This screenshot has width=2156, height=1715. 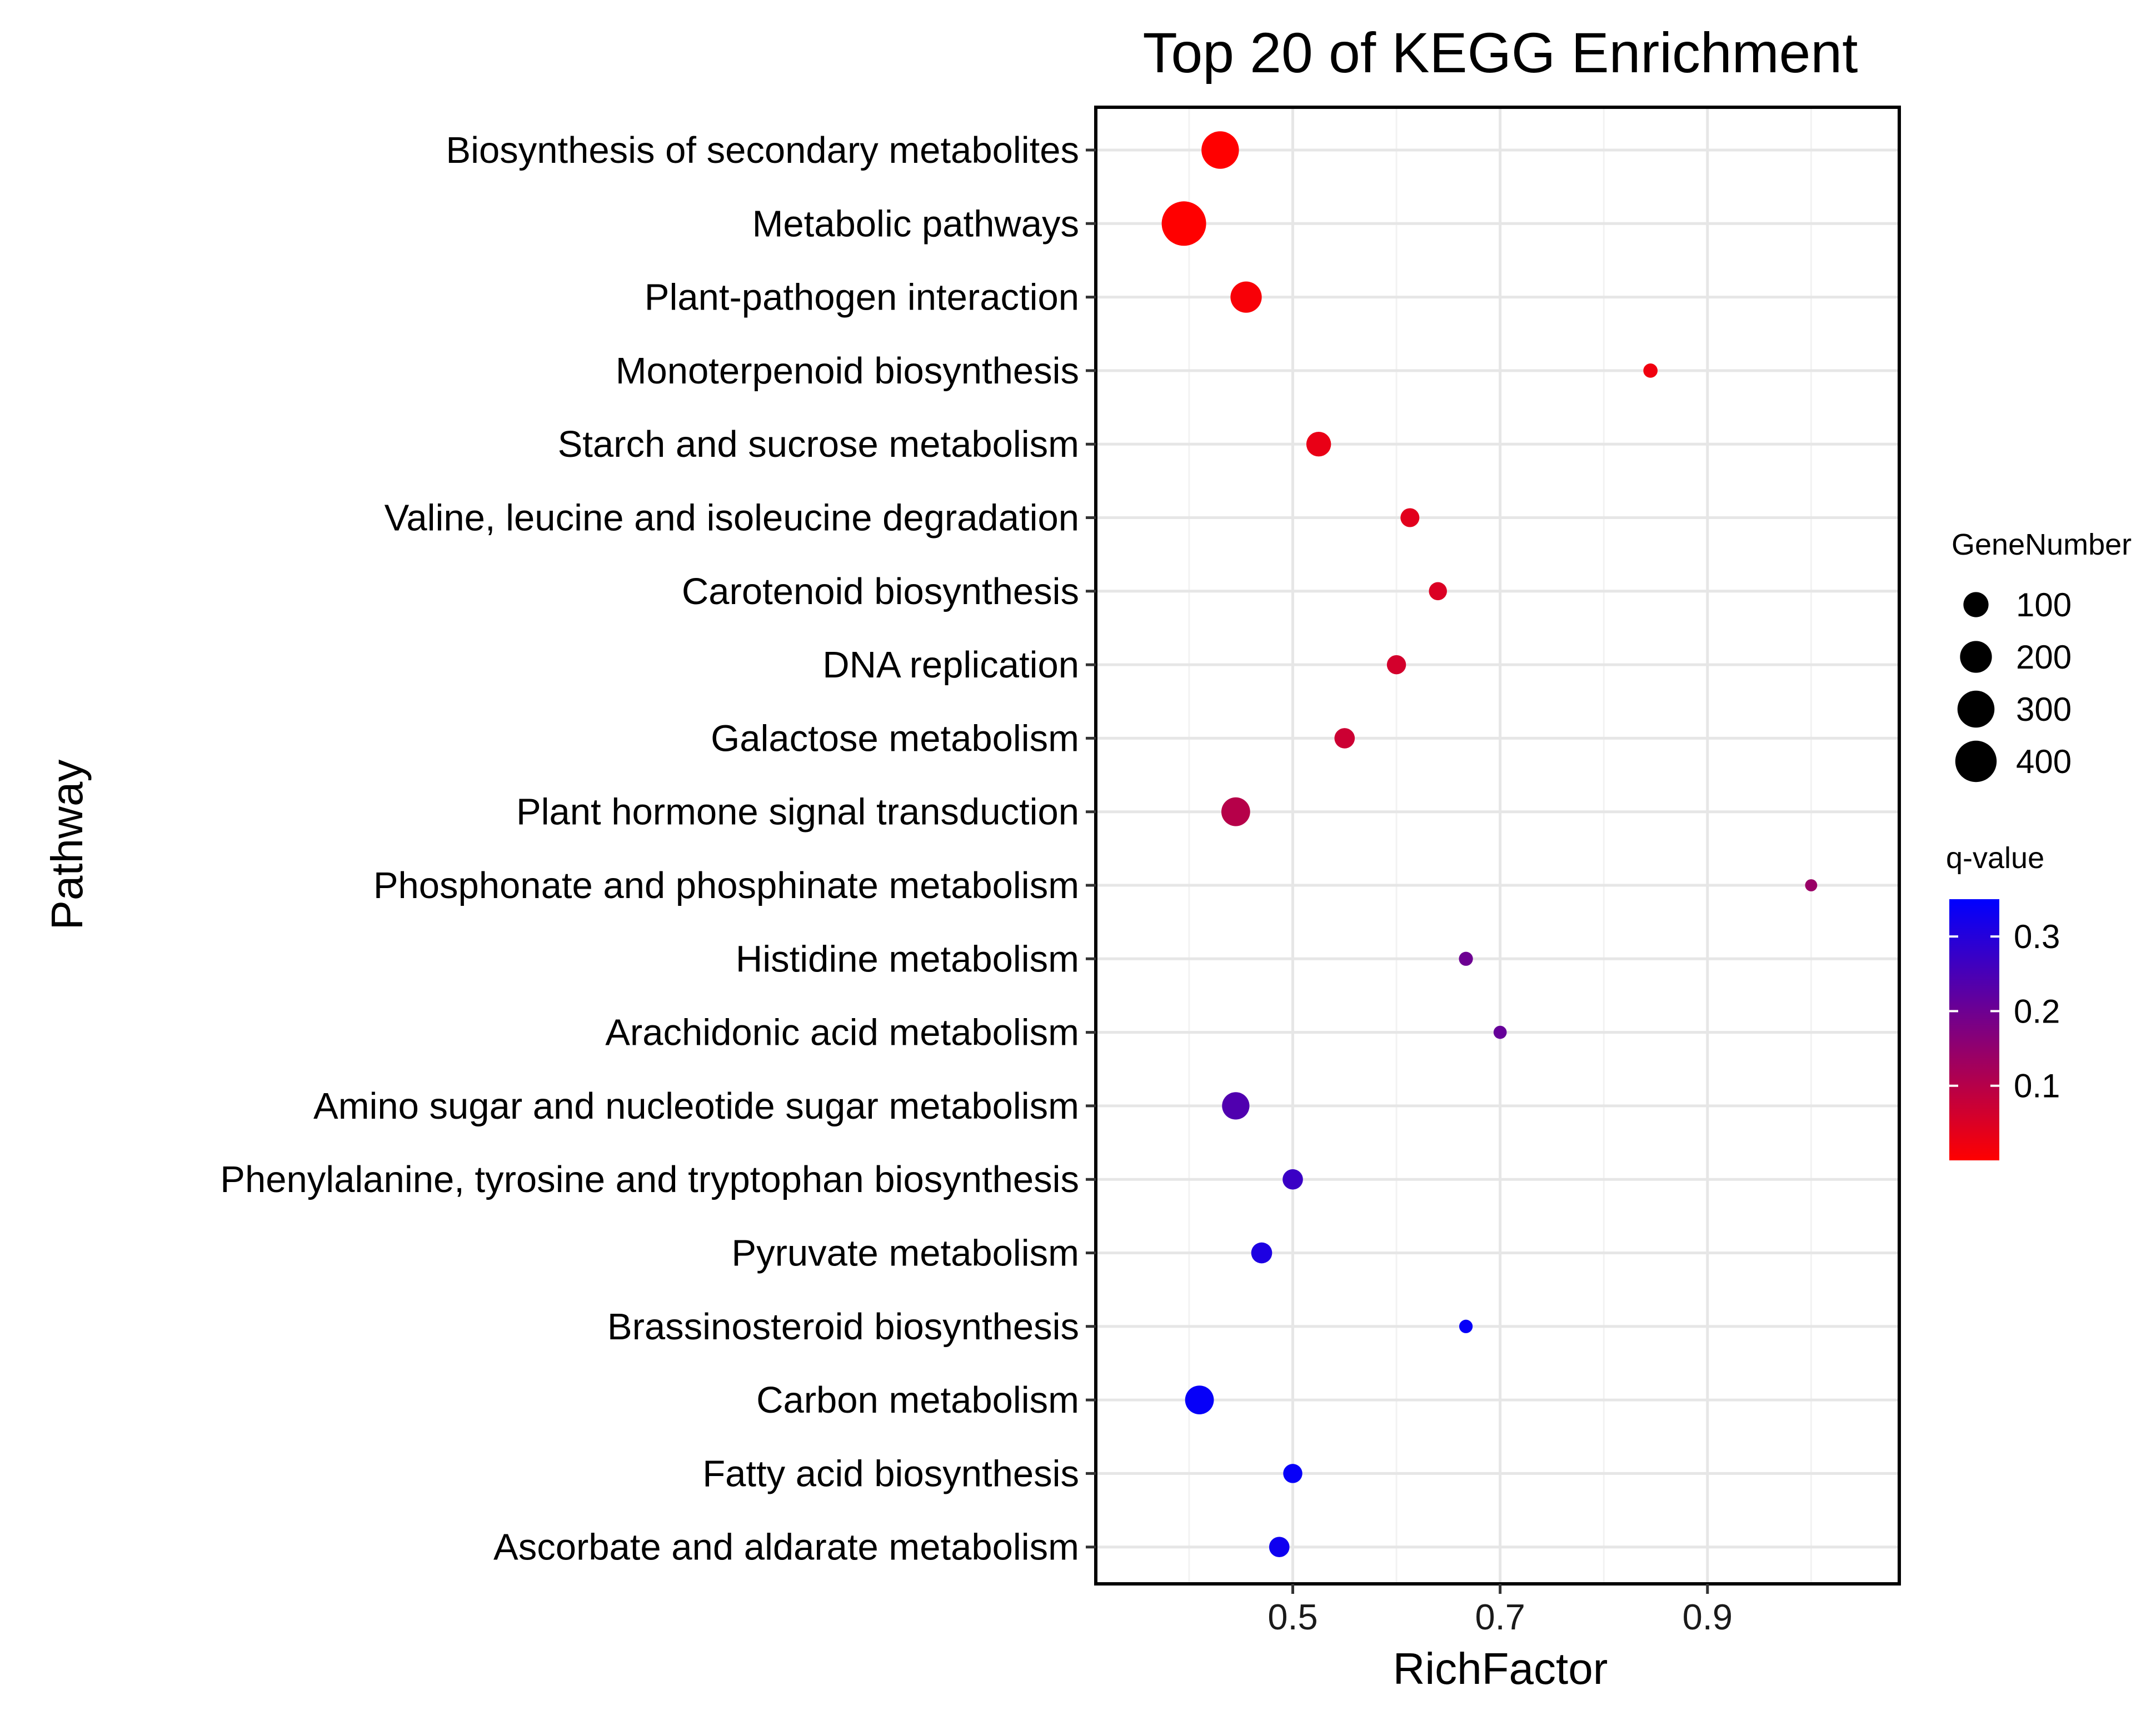 I want to click on point-fatty-acid-biosynthesis, so click(x=1293, y=1473).